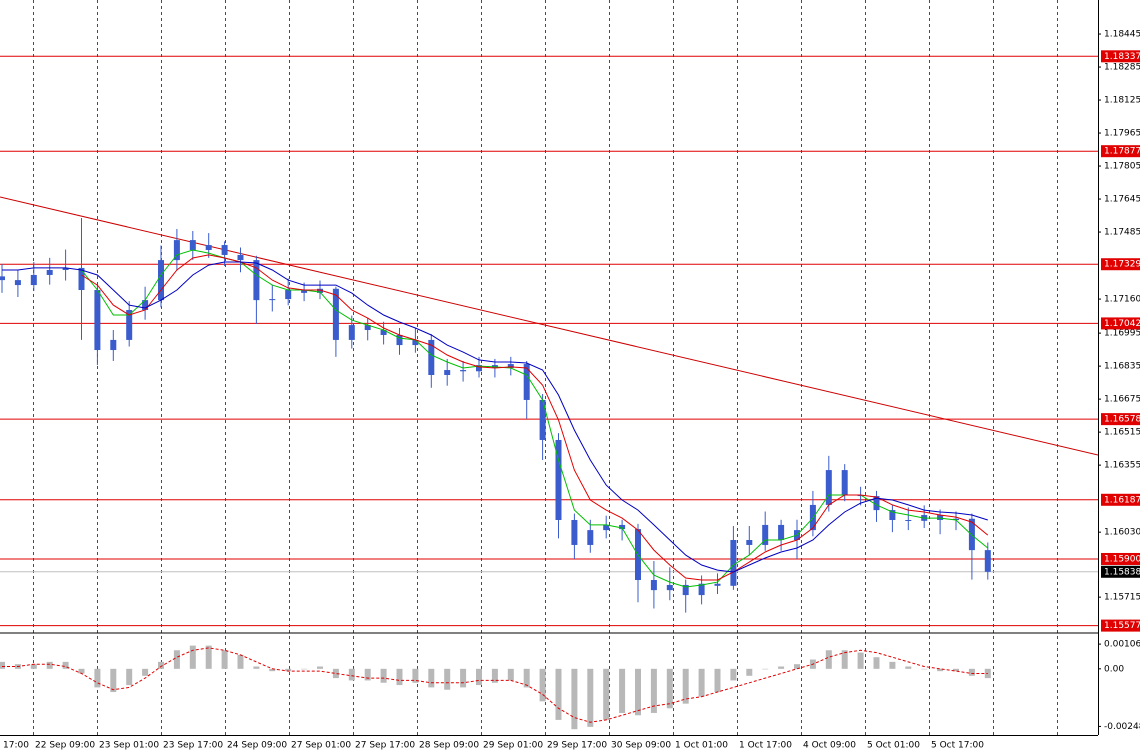  I want to click on x-tick-label: 5 Oct 17:00, so click(957, 746).